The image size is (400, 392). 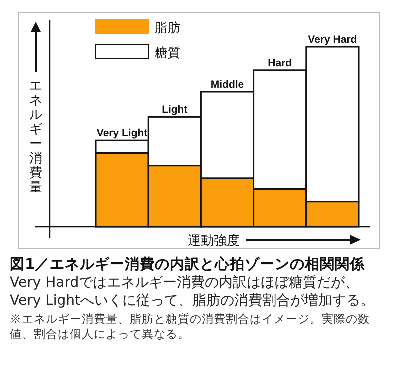 I want to click on legend-label: 糖質, so click(x=168, y=52).